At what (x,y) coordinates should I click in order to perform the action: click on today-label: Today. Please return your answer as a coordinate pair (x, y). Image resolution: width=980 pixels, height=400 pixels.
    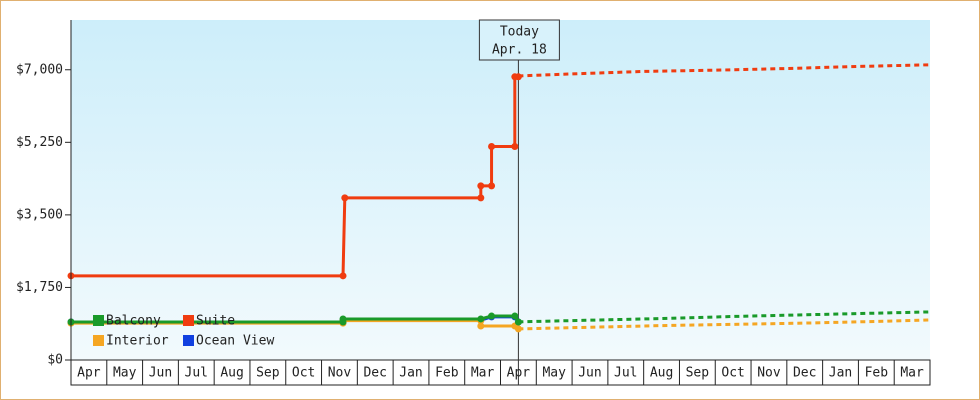
    Looking at the image, I should click on (519, 32).